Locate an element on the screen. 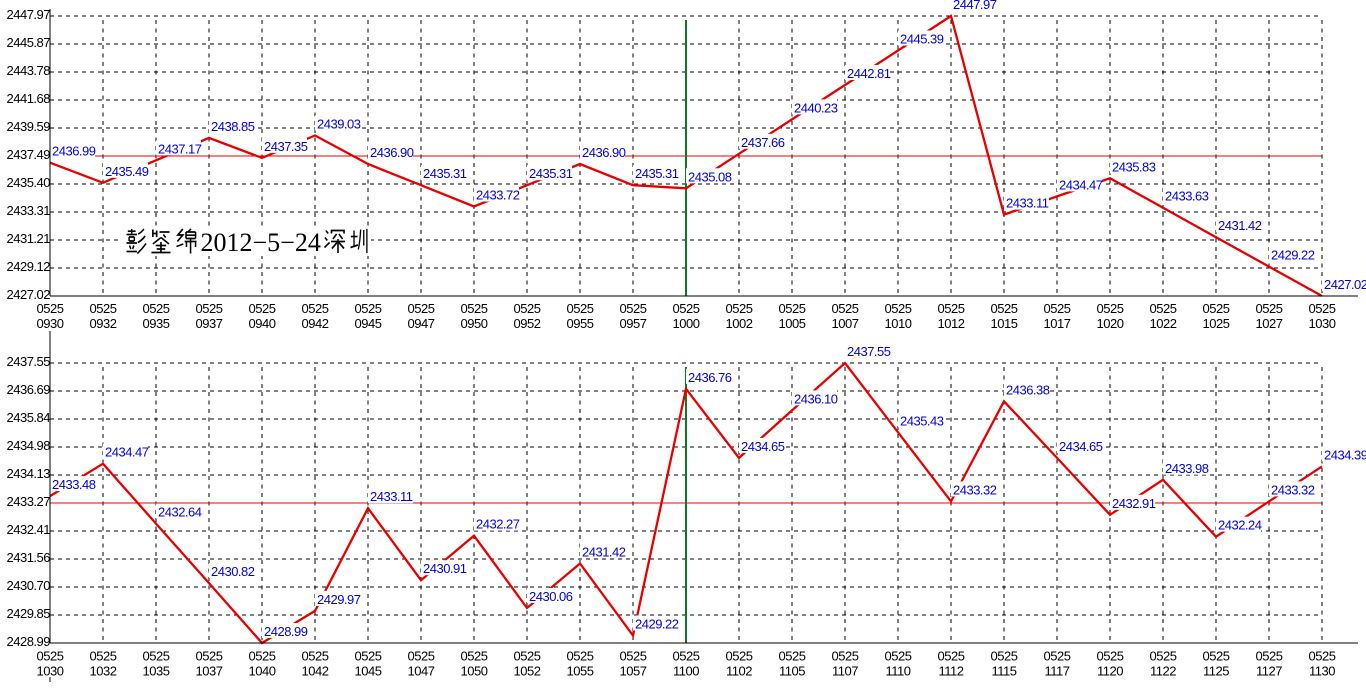  svg-text: 2435.08 is located at coordinates (710, 176).